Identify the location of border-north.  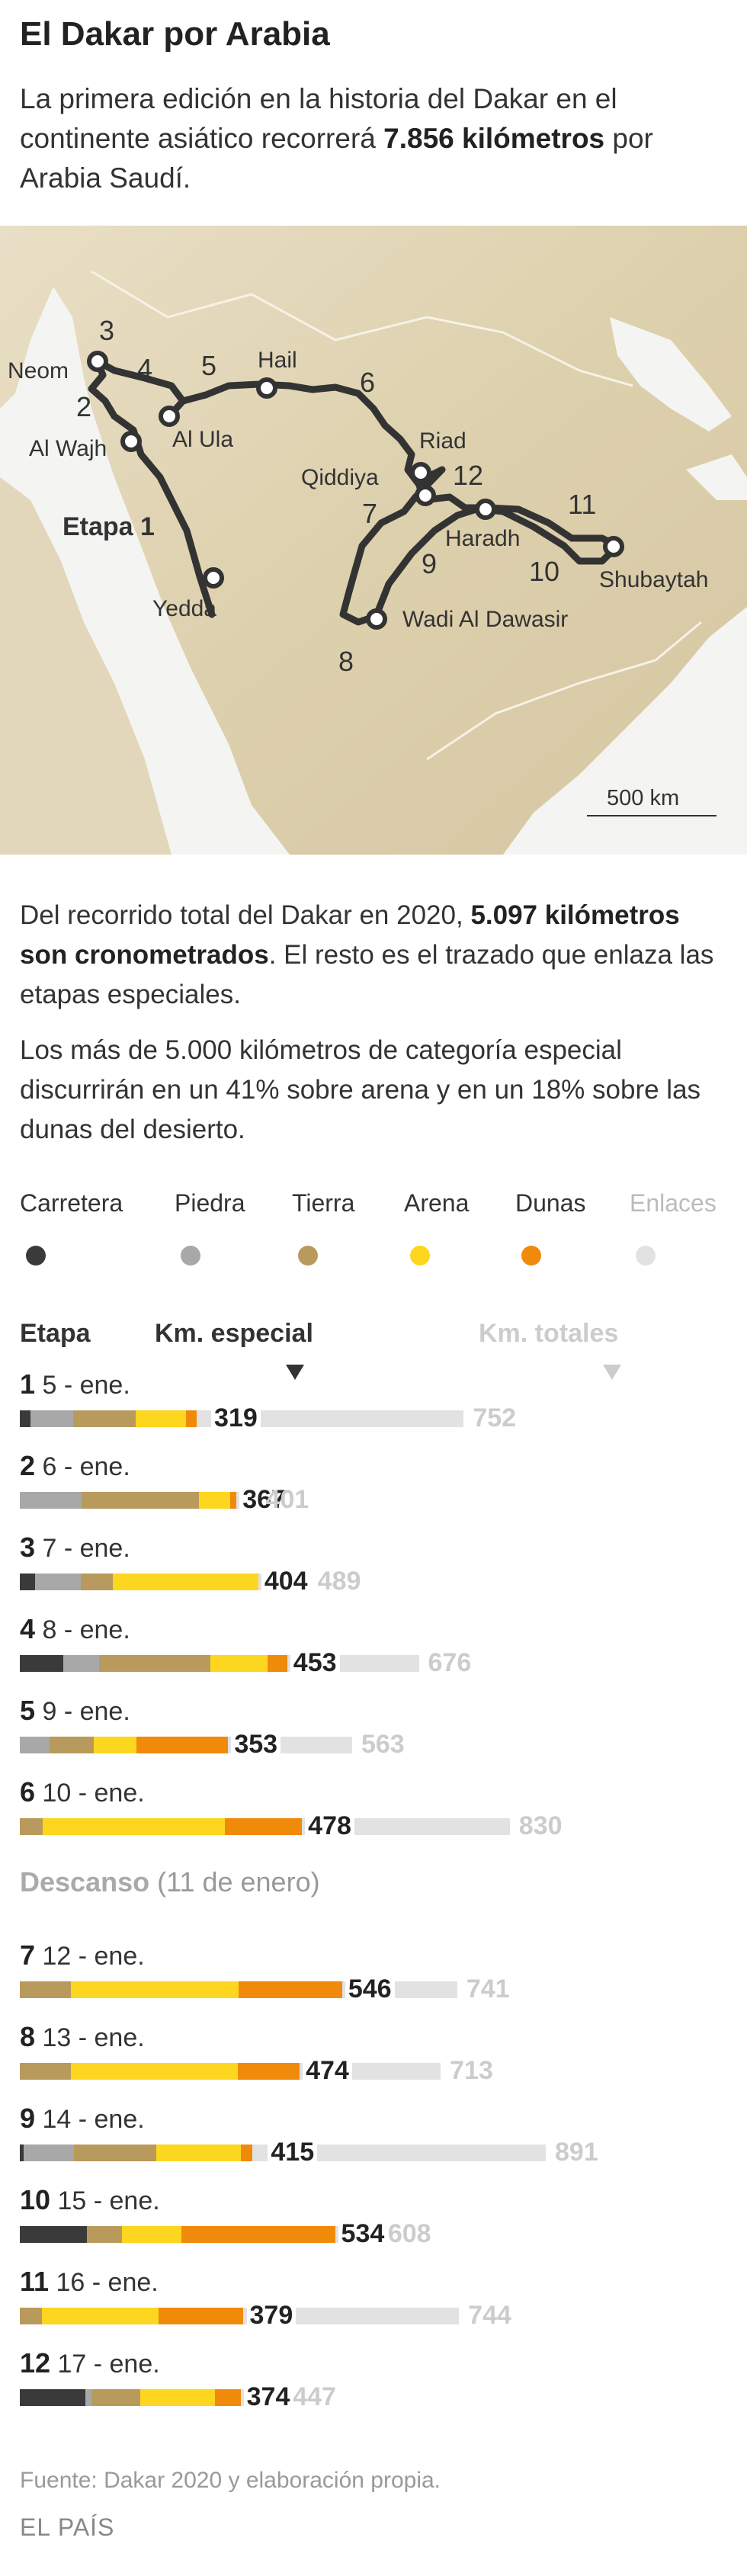
(362, 328).